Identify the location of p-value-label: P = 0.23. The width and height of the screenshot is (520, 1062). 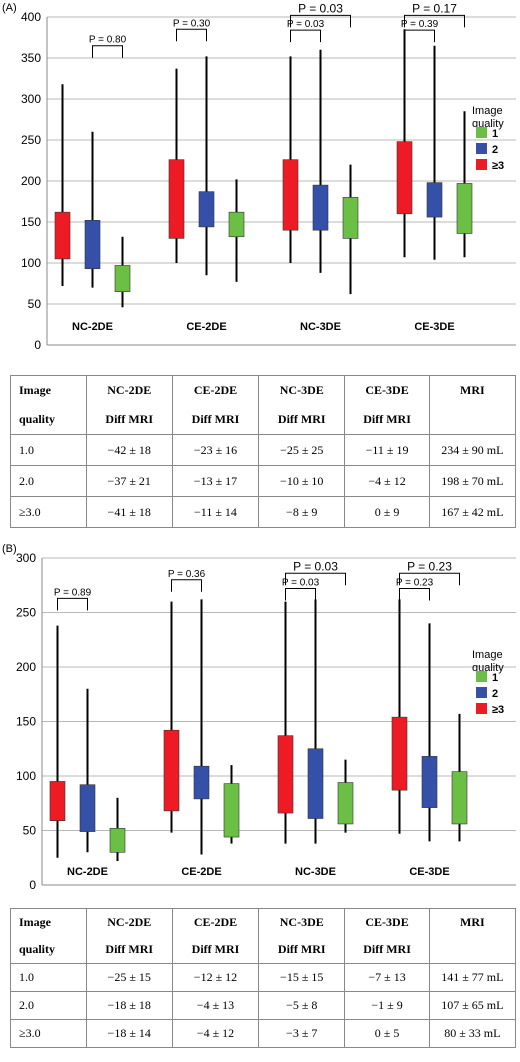
(415, 583).